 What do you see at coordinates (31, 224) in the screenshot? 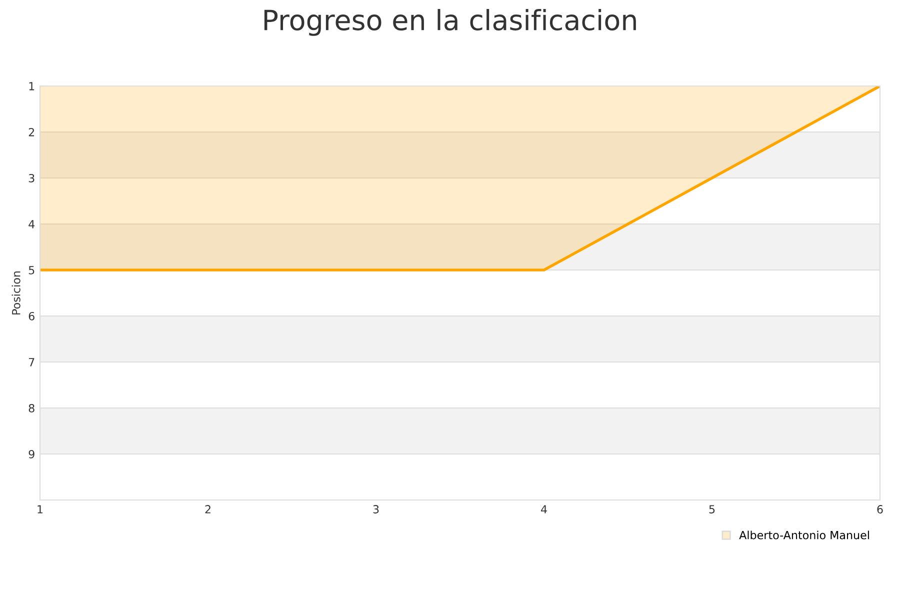
I see `y-tick-label: 4` at bounding box center [31, 224].